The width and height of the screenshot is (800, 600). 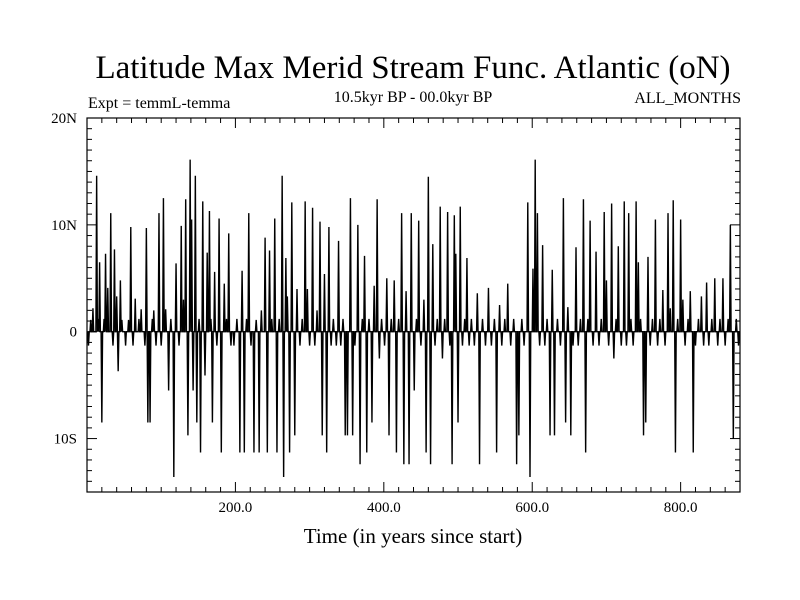 What do you see at coordinates (159, 103) in the screenshot?
I see `experiment-label: Expt = temmL-temma` at bounding box center [159, 103].